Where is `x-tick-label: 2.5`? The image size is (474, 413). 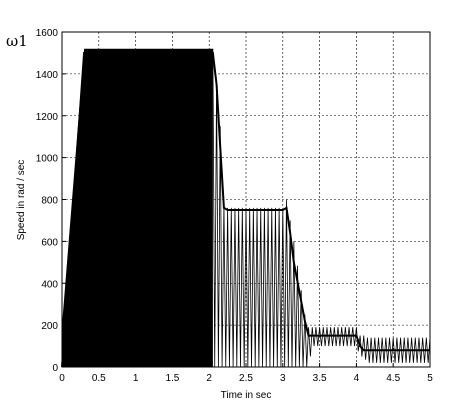
x-tick-label: 2.5 is located at coordinates (246, 378).